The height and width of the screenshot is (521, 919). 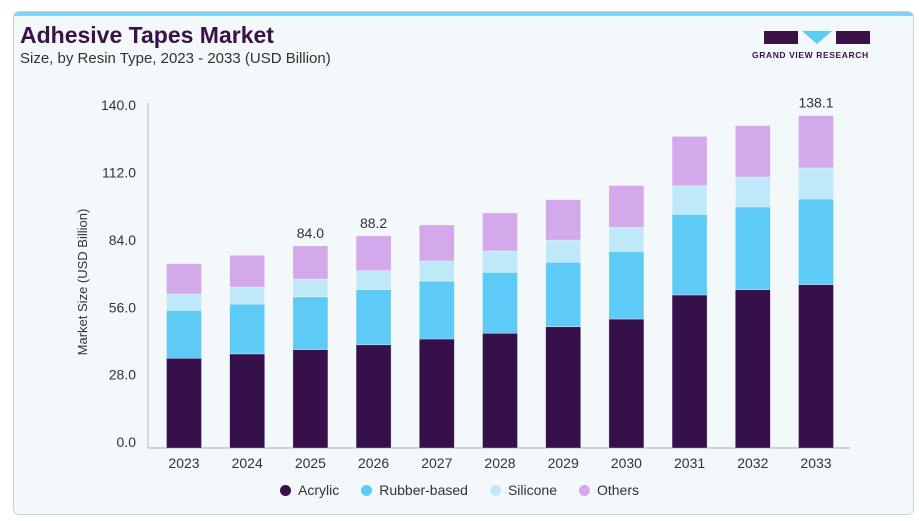 What do you see at coordinates (127, 442) in the screenshot?
I see `y-tick-label: 0.0` at bounding box center [127, 442].